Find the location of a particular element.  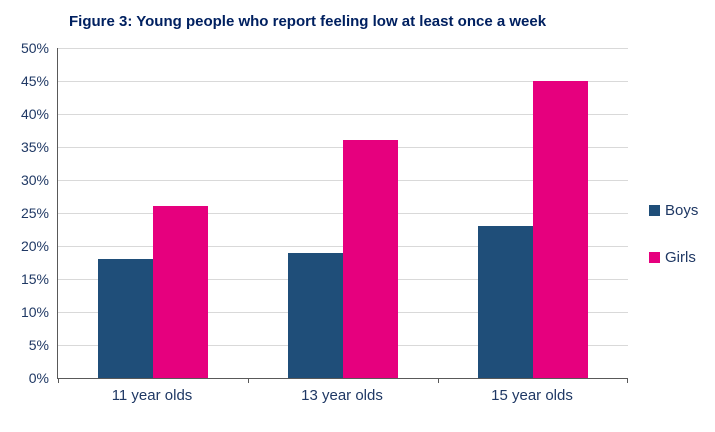

legend-swatch-girls is located at coordinates (654, 257).